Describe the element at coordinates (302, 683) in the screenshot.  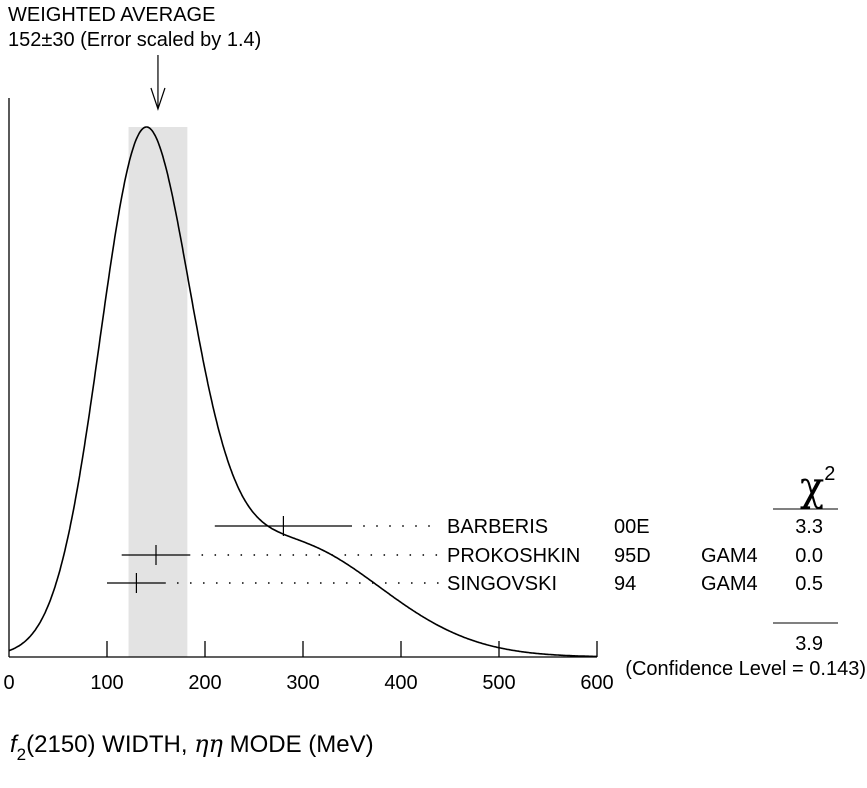
I see `x-tick-label: 300` at that location.